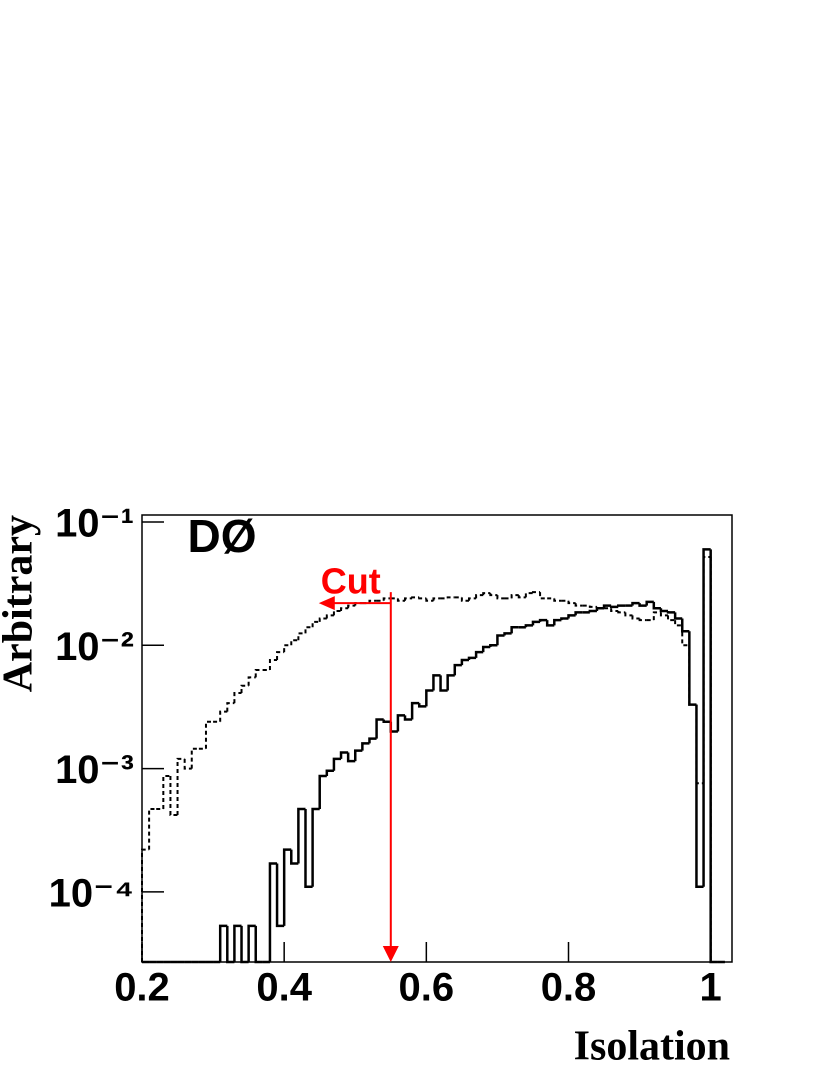 The image size is (830, 1075). What do you see at coordinates (284, 988) in the screenshot?
I see `x-tick-label: 0.4` at bounding box center [284, 988].